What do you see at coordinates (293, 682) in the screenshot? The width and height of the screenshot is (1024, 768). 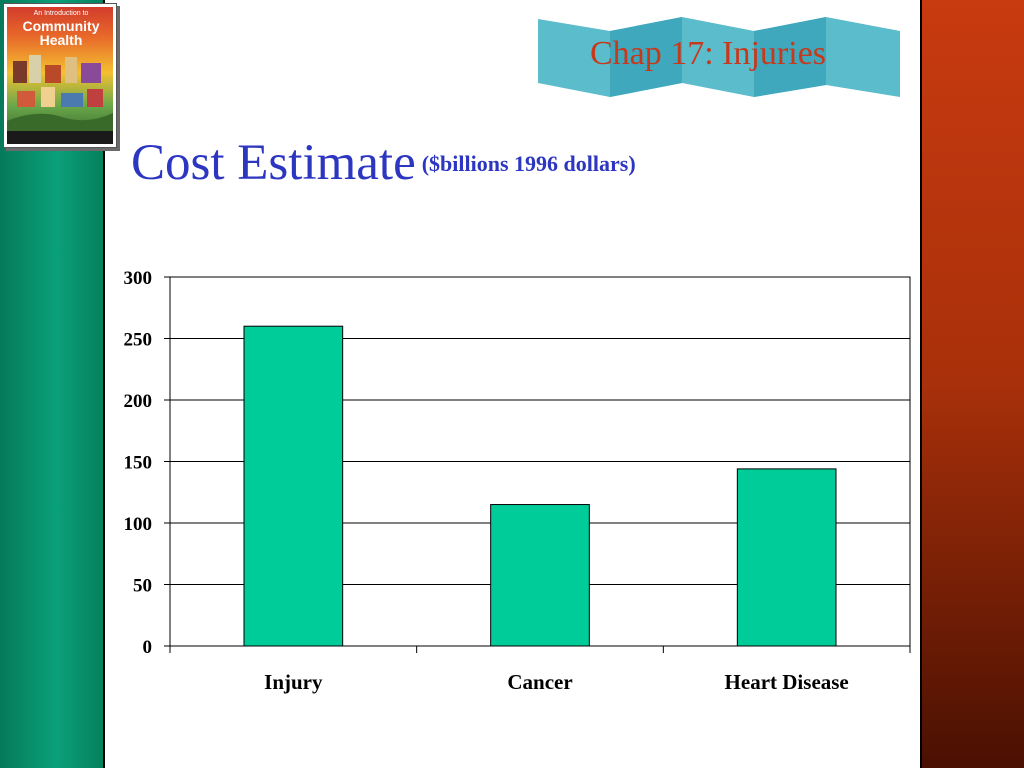 I see `x-category-label-injury: Injury` at bounding box center [293, 682].